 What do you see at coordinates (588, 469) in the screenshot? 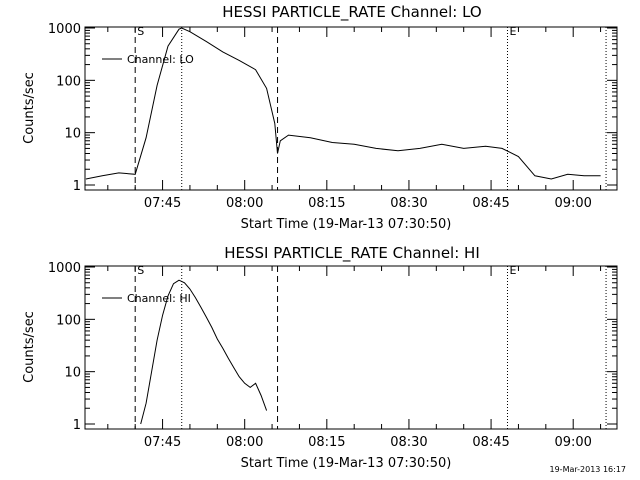
I see `date-stamp: 19-Mar-2013 16:17` at bounding box center [588, 469].